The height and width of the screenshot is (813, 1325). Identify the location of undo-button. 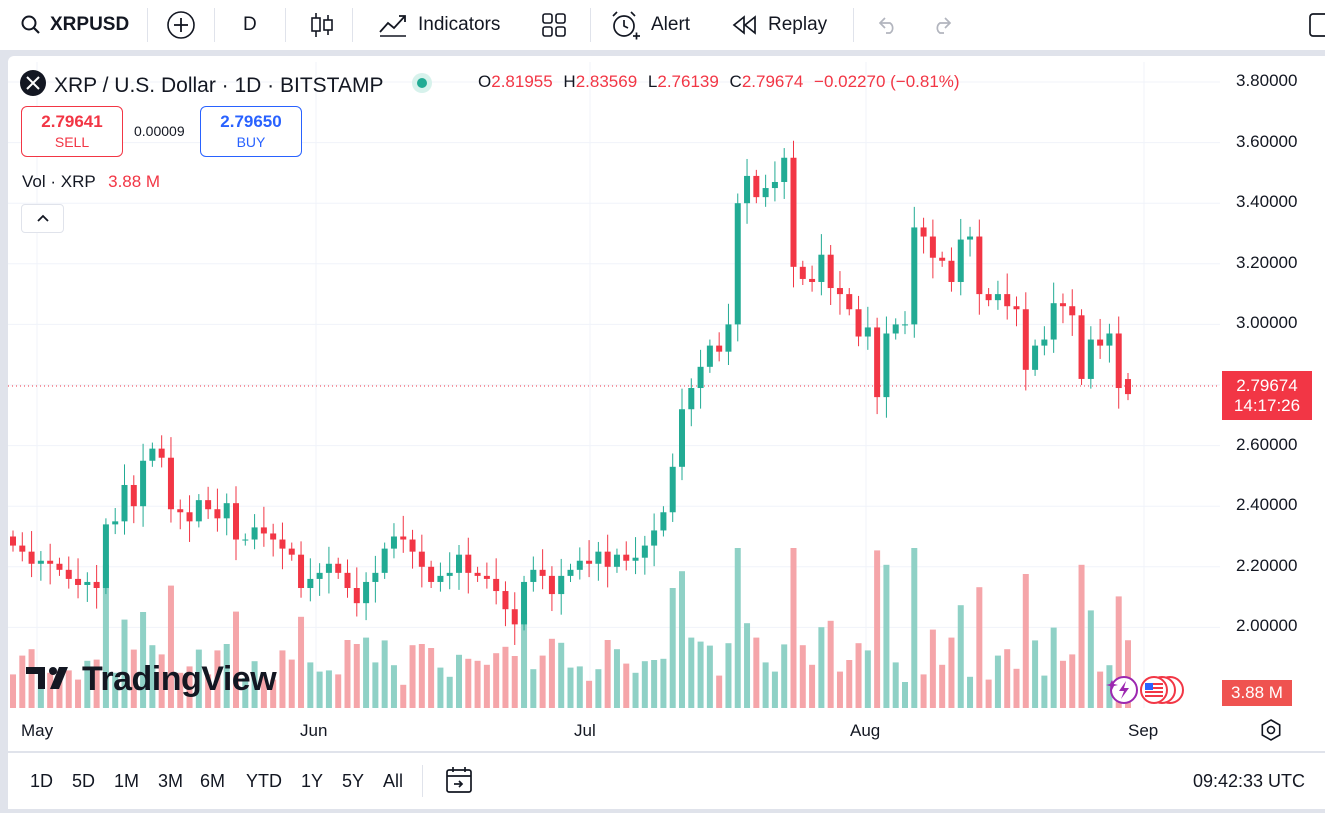
(887, 25).